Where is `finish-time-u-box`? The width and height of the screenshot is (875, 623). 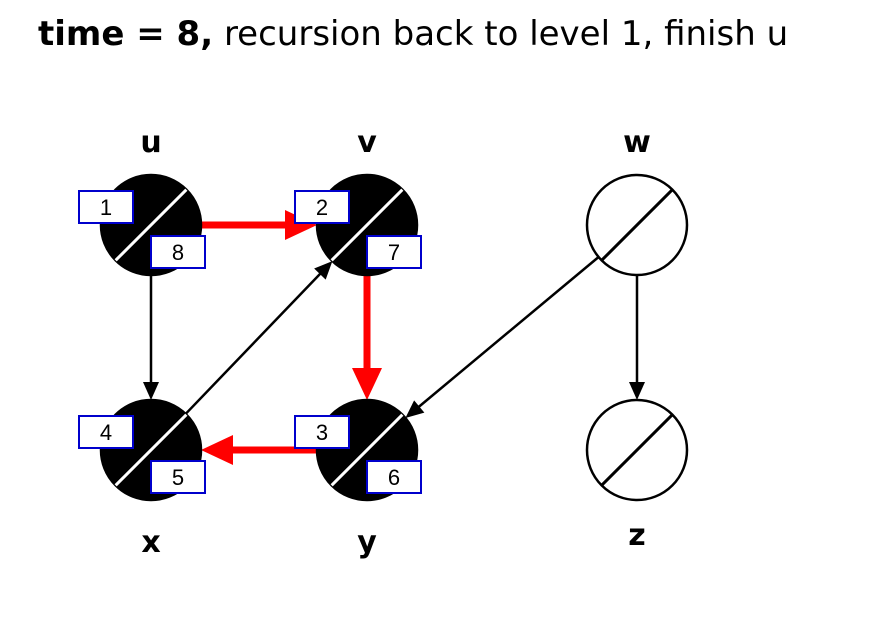 finish-time-u-box is located at coordinates (178, 252).